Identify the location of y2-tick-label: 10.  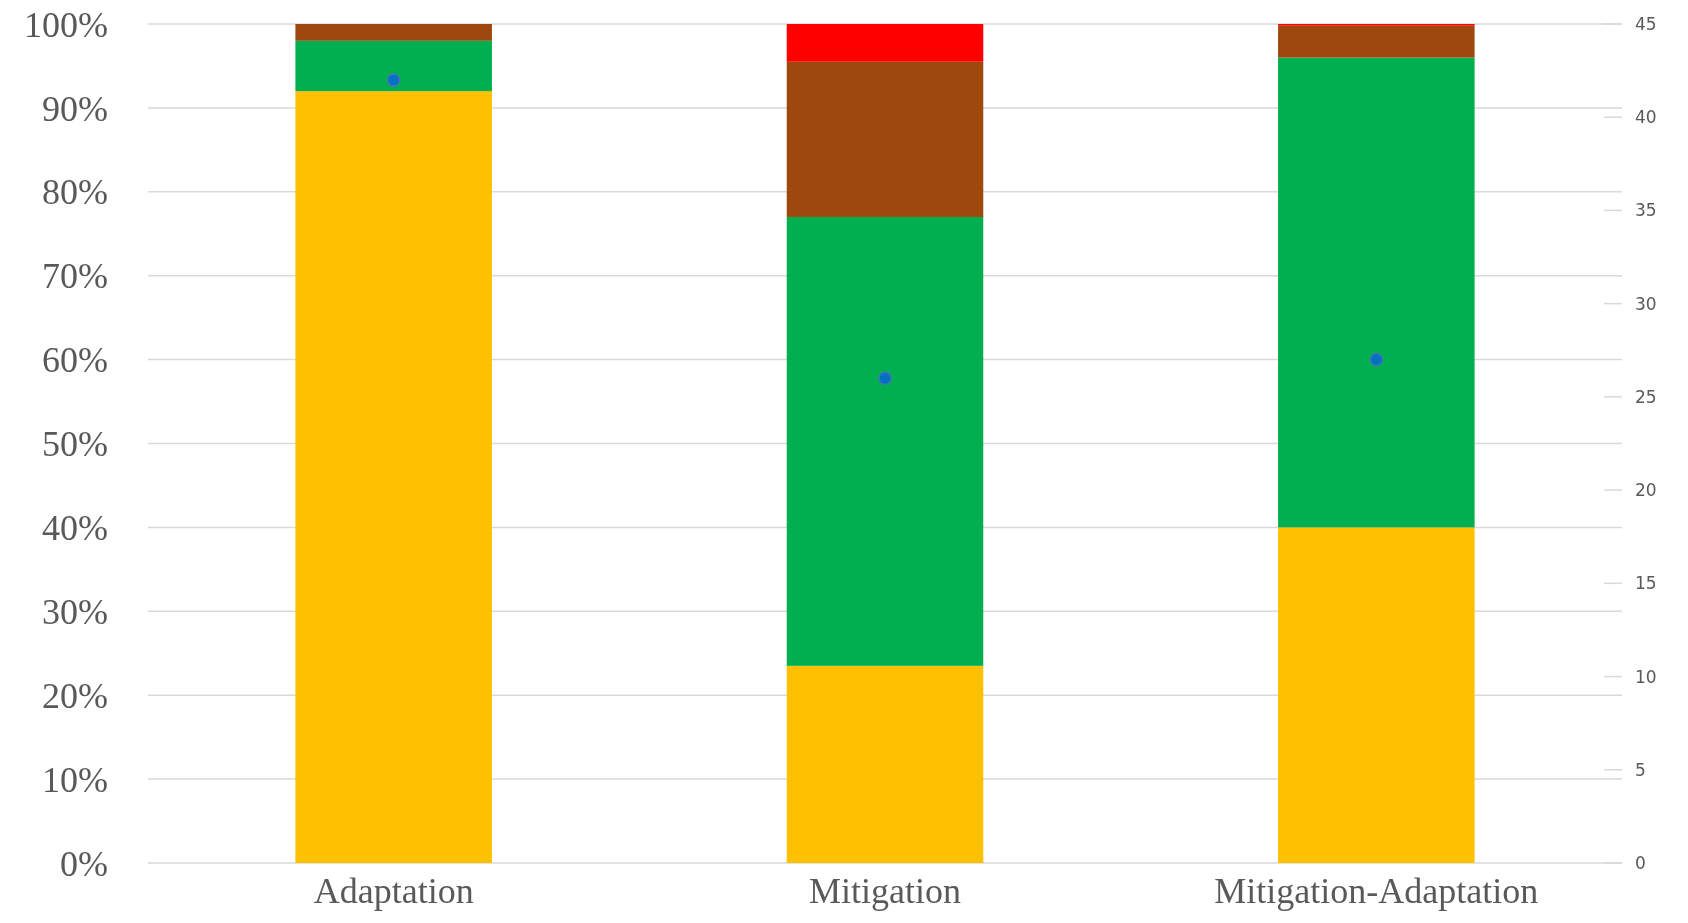
(1646, 676).